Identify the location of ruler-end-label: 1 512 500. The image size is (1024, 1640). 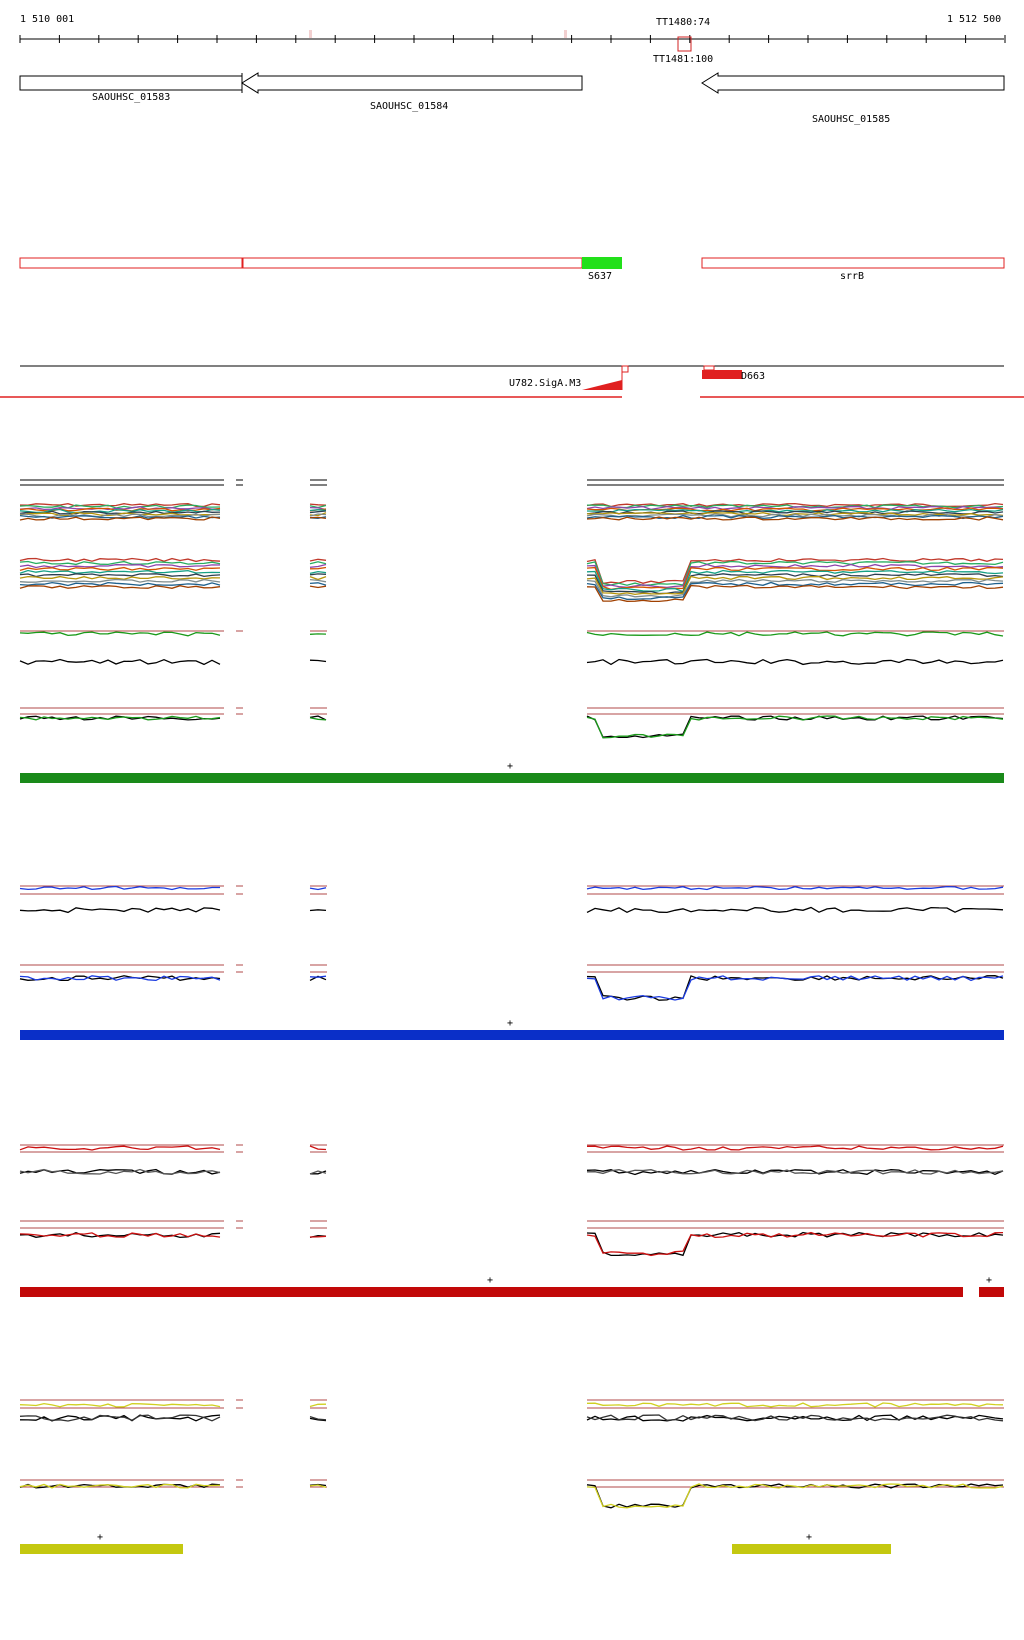
(974, 19).